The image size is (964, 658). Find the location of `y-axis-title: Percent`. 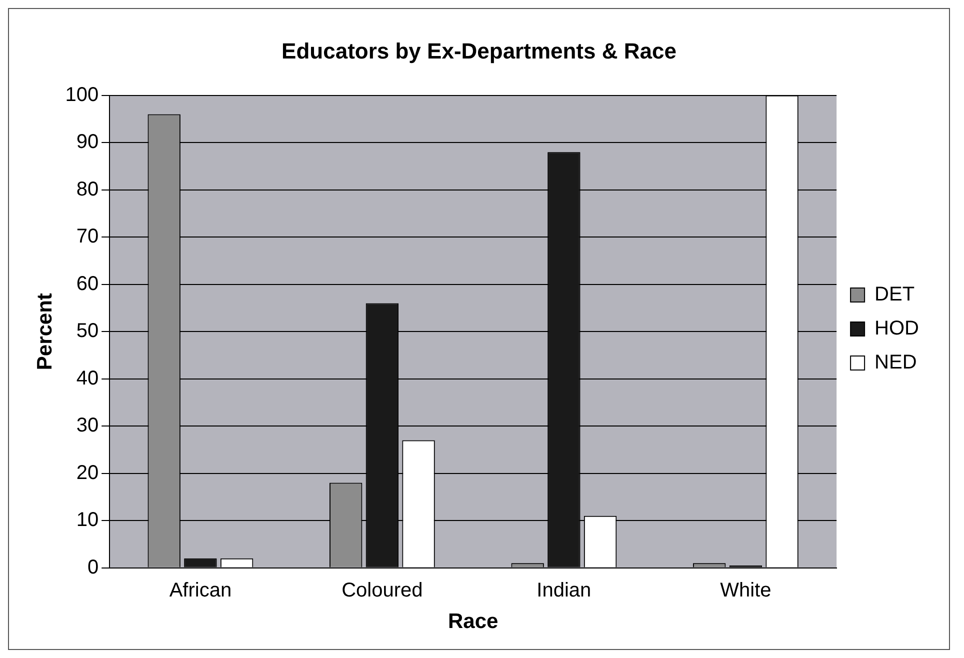

y-axis-title: Percent is located at coordinates (44, 331).